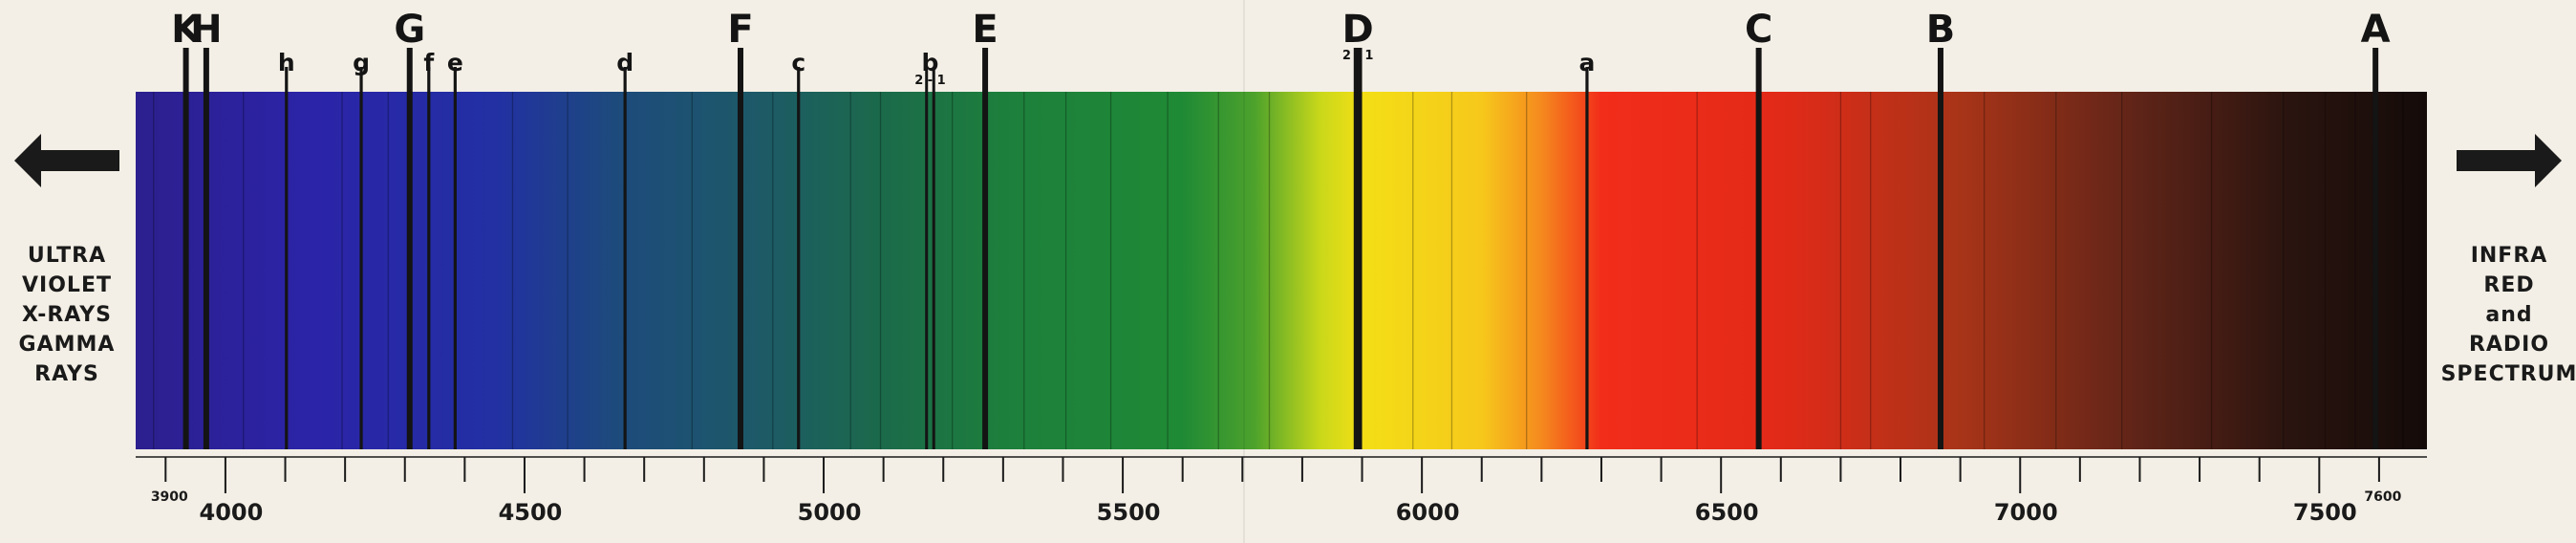  Describe the element at coordinates (1129, 512) in the screenshot. I see `tick-label-5500: 5500` at that location.